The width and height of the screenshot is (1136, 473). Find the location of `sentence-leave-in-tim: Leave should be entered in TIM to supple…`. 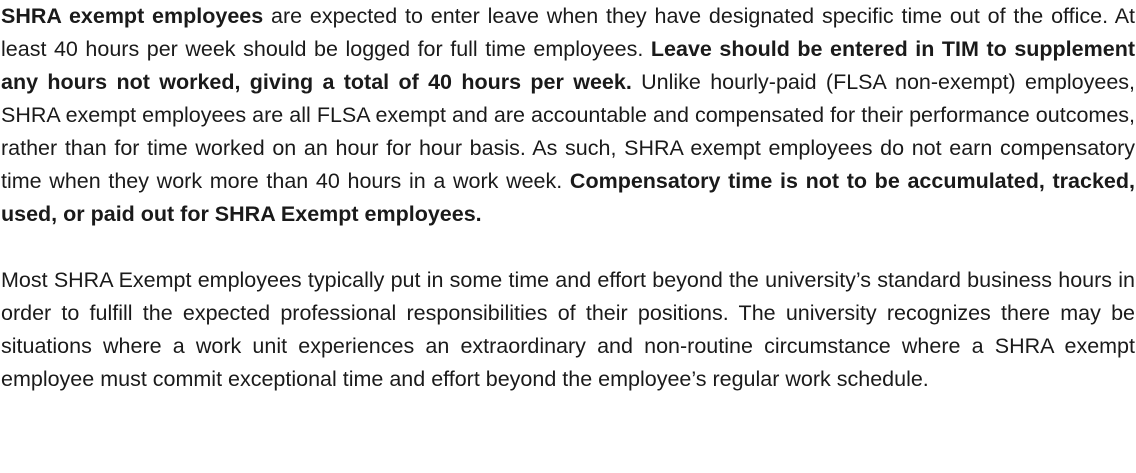

sentence-leave-in-tim: Leave should be entered in TIM to supple… is located at coordinates (568, 65).